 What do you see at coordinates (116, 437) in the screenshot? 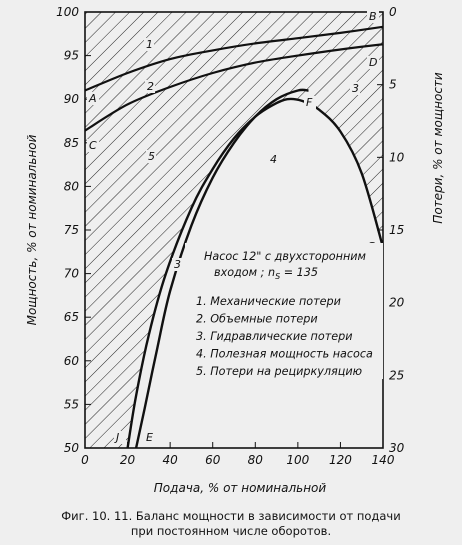
I see `point-label-j: J` at bounding box center [116, 437].